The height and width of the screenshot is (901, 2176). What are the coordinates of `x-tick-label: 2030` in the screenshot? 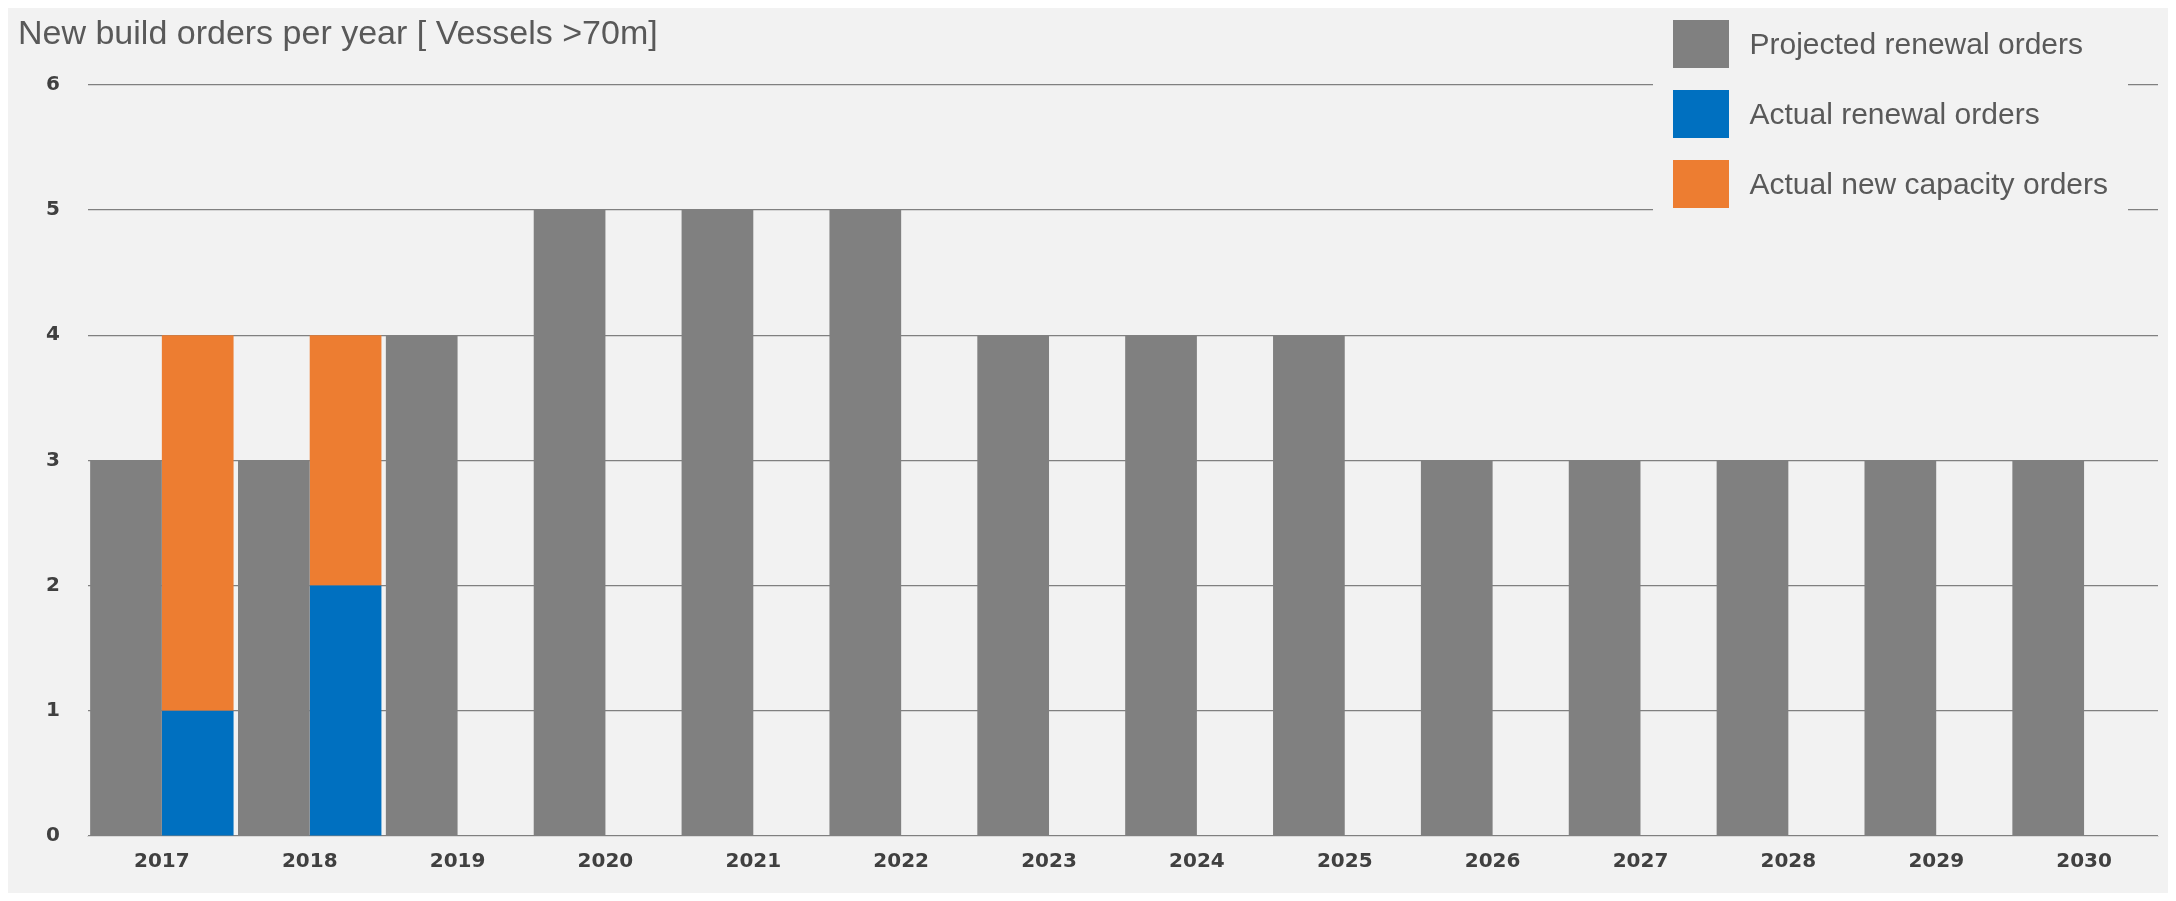 It's located at (2084, 860).